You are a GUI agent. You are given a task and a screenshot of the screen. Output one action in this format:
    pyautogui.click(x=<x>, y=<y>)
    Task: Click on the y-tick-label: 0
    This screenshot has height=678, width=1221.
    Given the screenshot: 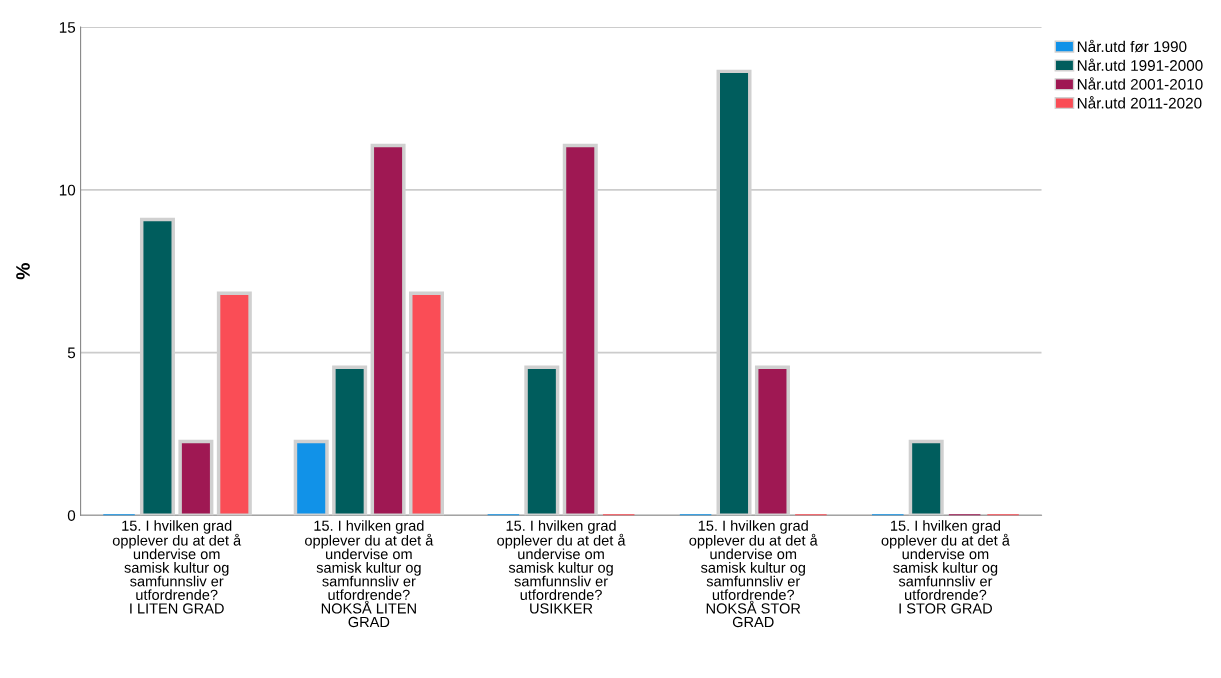 What is the action you would take?
    pyautogui.click(x=71, y=515)
    